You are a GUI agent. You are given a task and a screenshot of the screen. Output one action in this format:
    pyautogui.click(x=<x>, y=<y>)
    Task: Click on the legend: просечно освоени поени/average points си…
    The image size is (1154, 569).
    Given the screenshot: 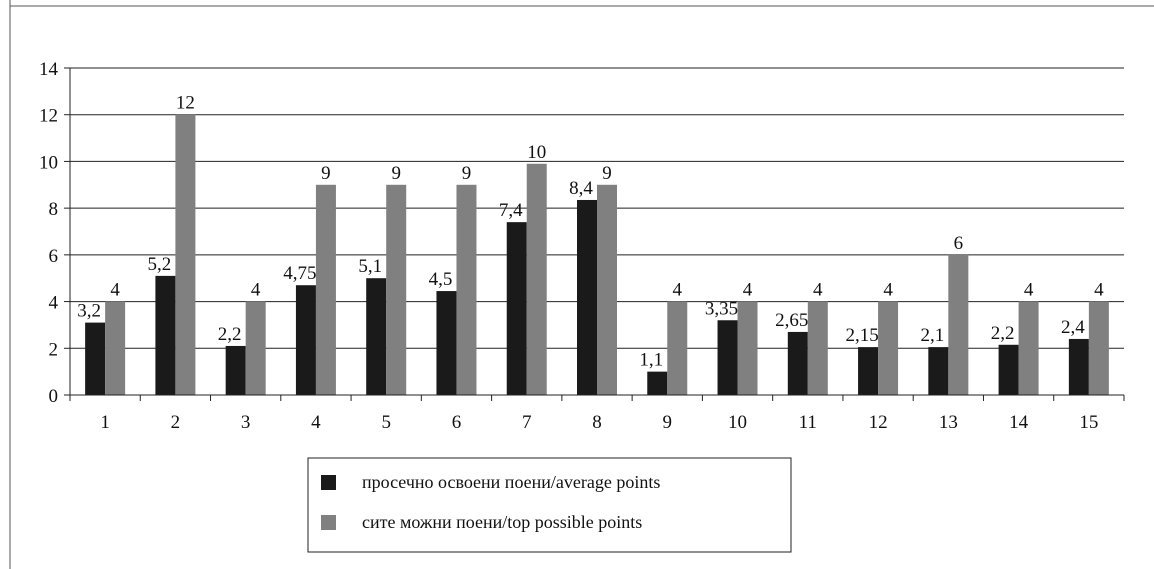 What is the action you would take?
    pyautogui.click(x=549, y=505)
    